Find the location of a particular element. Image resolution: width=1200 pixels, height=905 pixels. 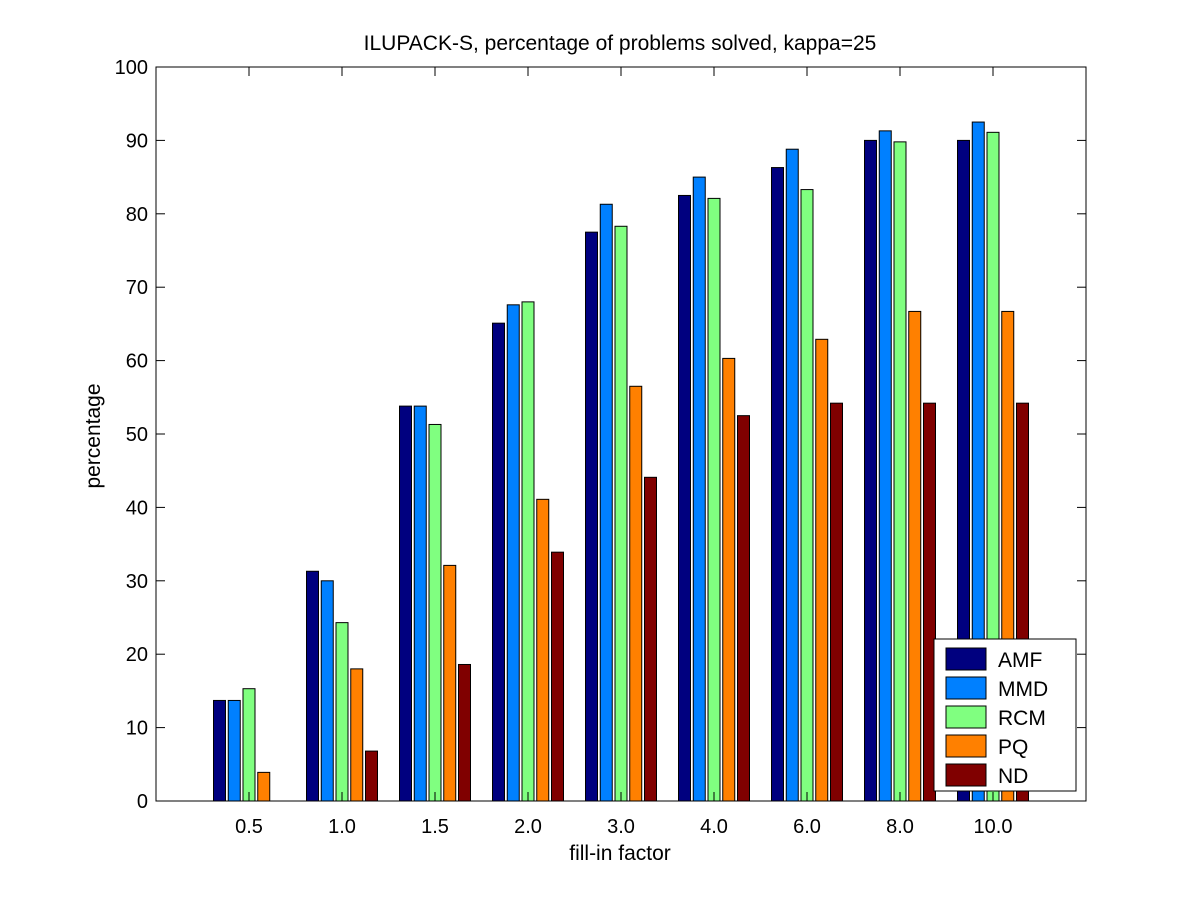

bar-pq-8.0 is located at coordinates (915, 556).